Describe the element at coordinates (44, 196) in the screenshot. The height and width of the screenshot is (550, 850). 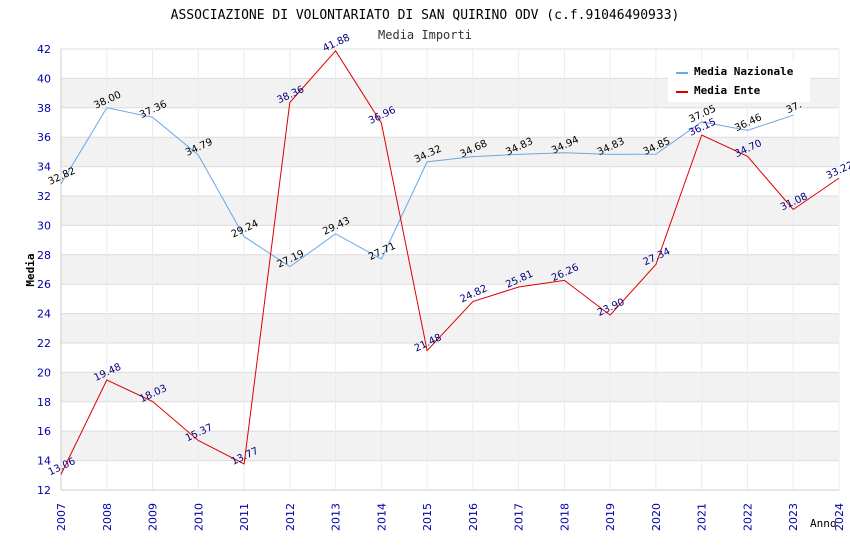
I see `y-tick-label: 32` at that location.